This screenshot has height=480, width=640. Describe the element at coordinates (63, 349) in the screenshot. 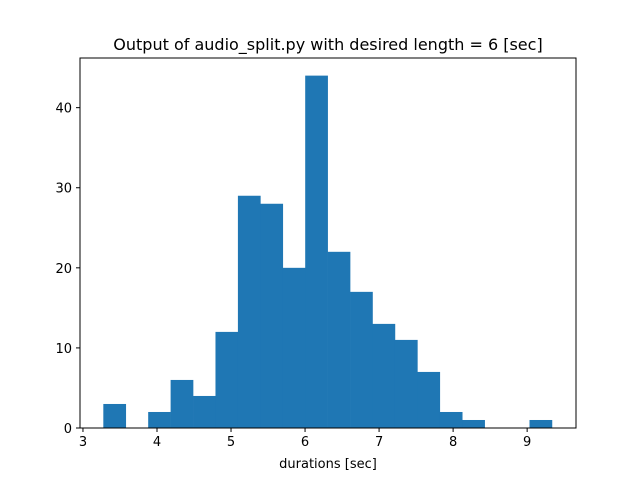

I see `y-tick-label: 10` at that location.